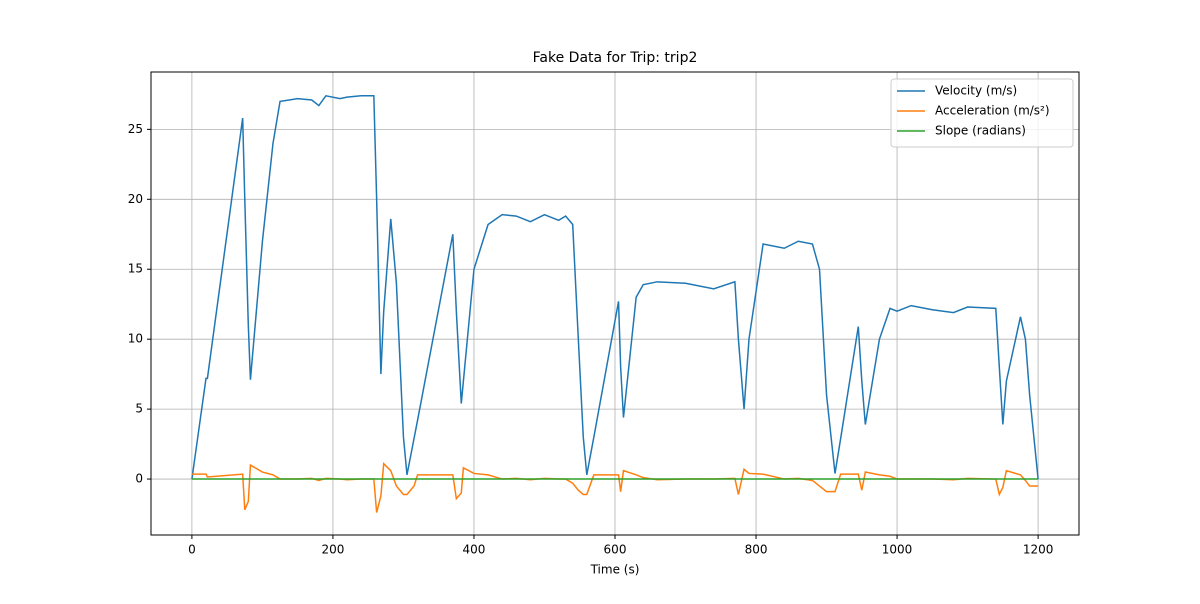  I want to click on legend-box, so click(982, 113).